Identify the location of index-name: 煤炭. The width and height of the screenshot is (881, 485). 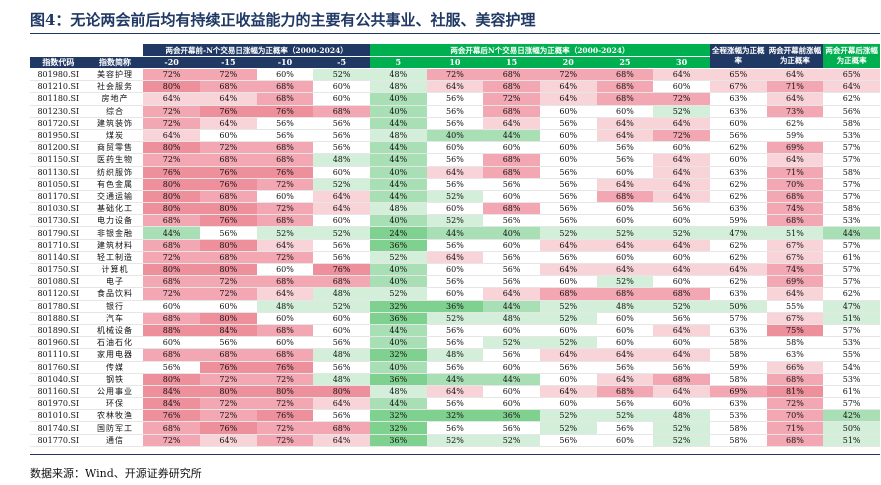
(115, 136).